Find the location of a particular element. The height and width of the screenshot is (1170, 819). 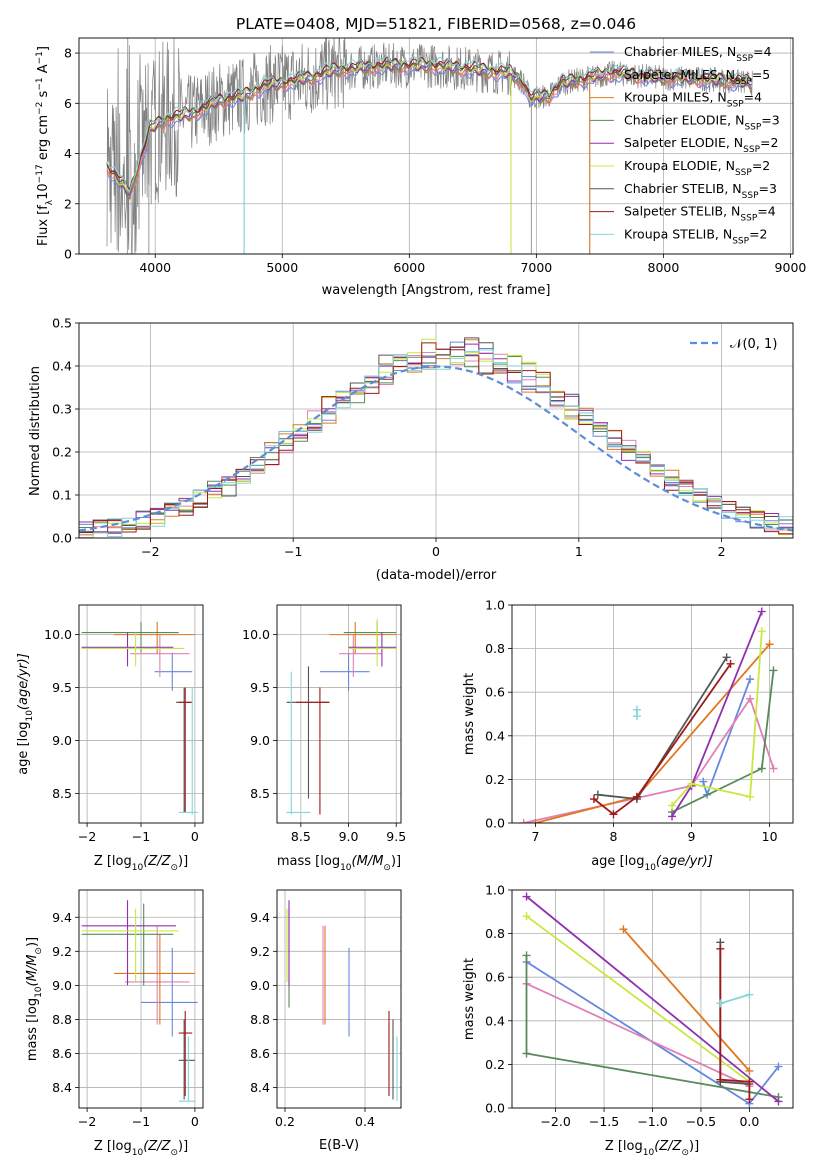

label-part: =2 is located at coordinates (769, 142).